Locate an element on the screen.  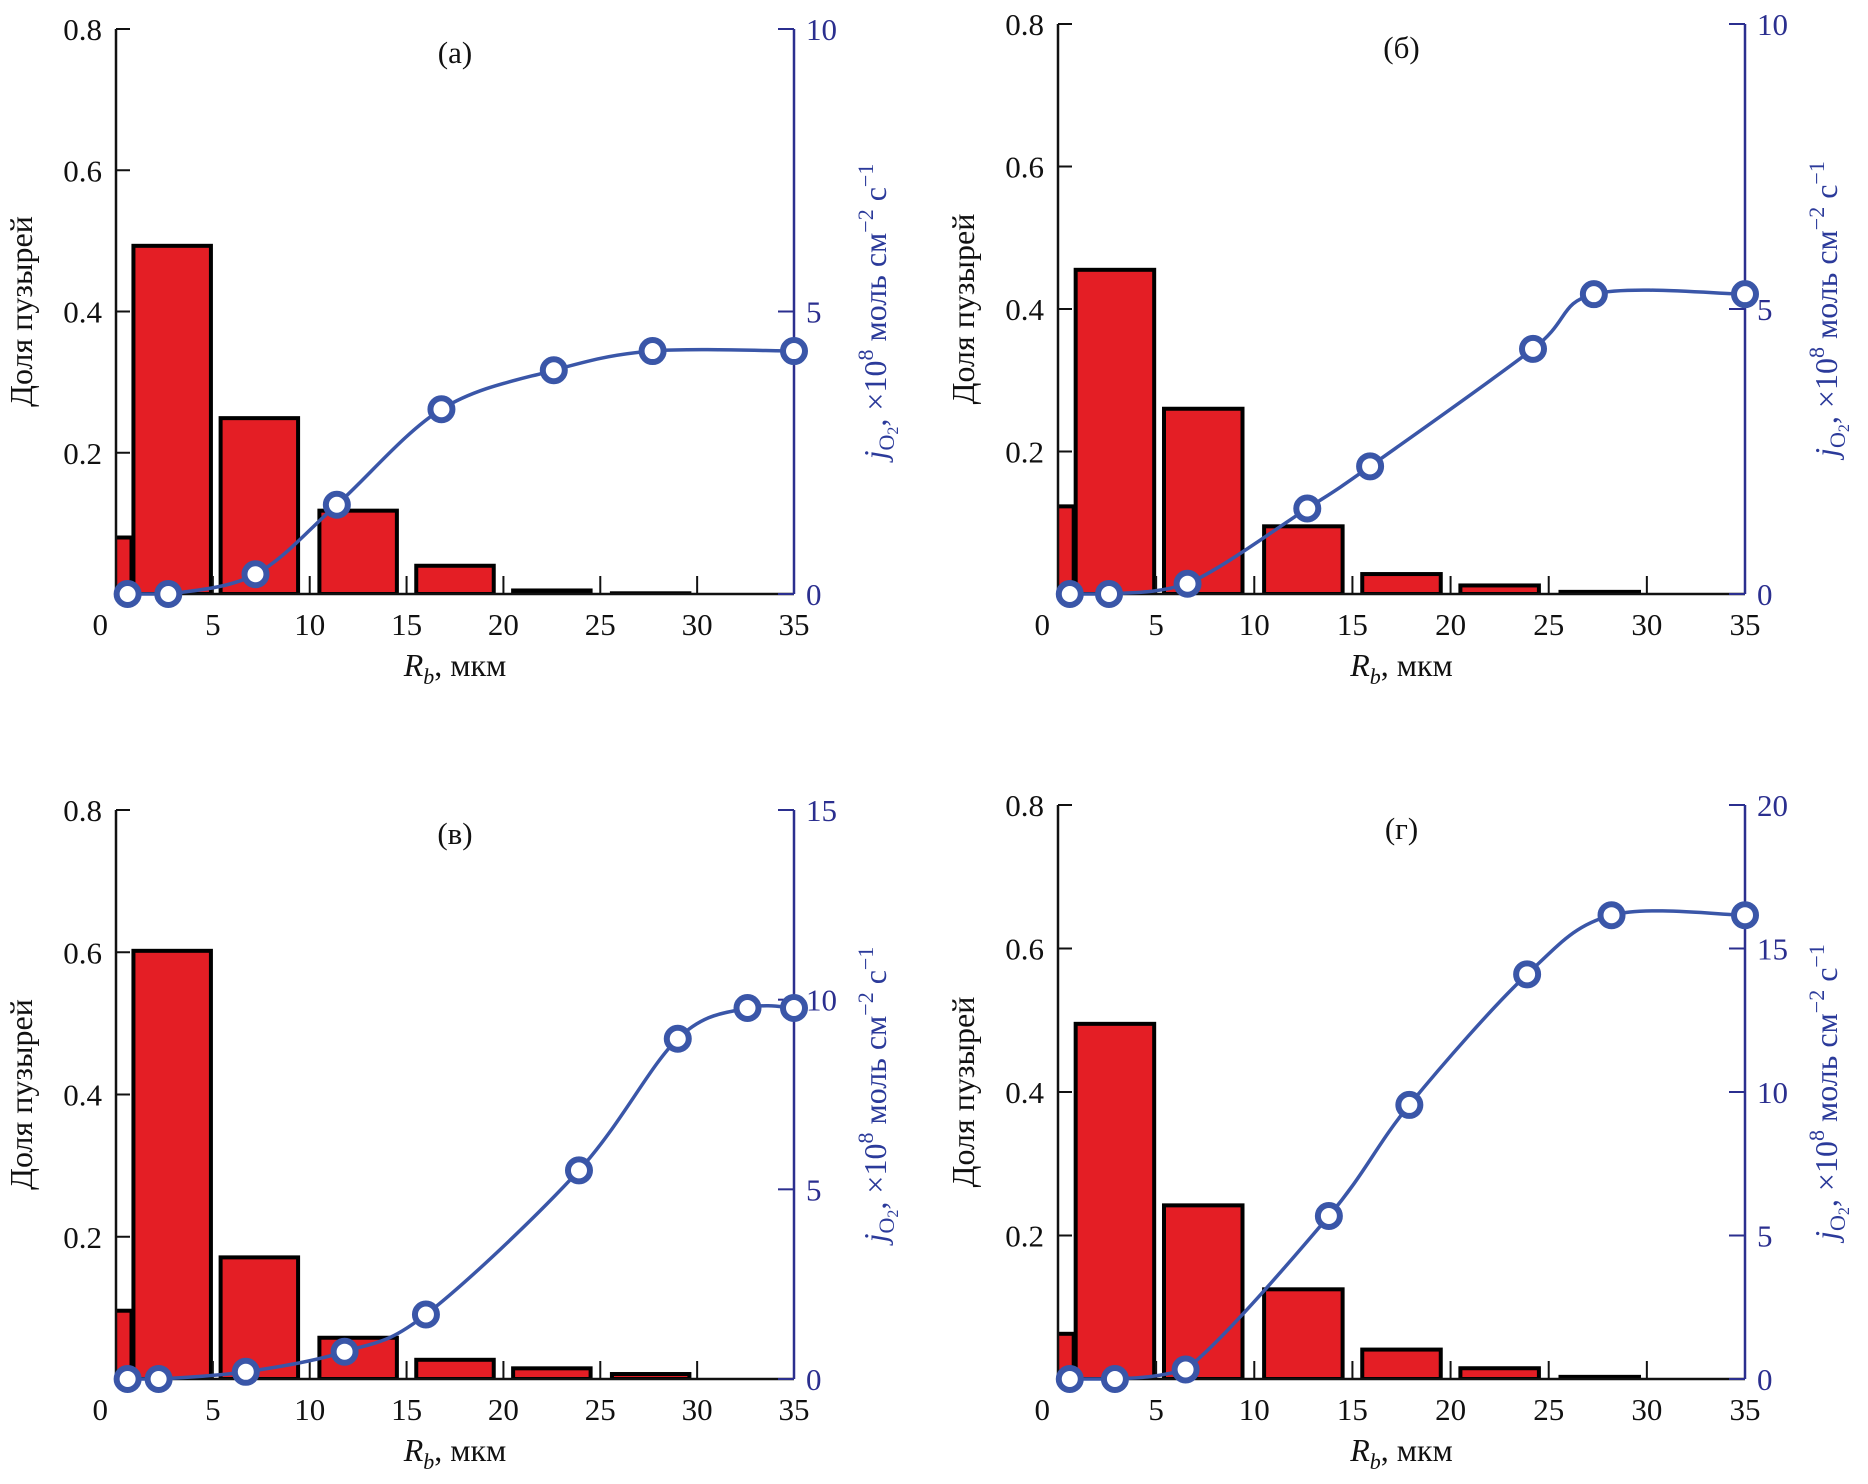
rlabel-unit2: с is located at coordinates (1826, 196).